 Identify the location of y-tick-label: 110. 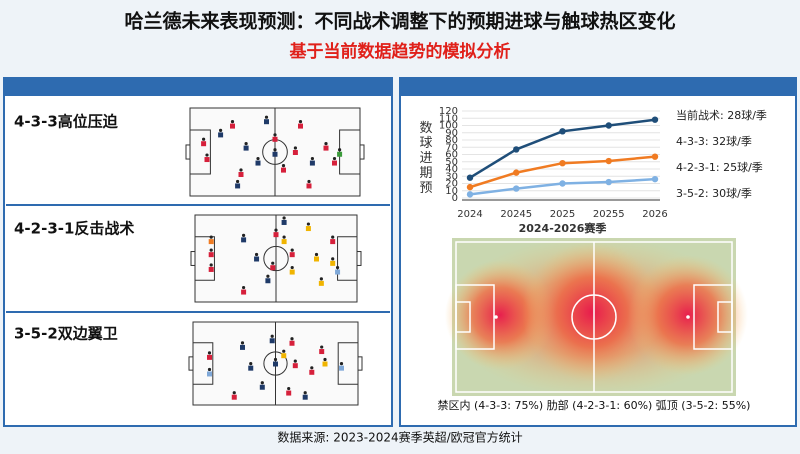
(448, 118).